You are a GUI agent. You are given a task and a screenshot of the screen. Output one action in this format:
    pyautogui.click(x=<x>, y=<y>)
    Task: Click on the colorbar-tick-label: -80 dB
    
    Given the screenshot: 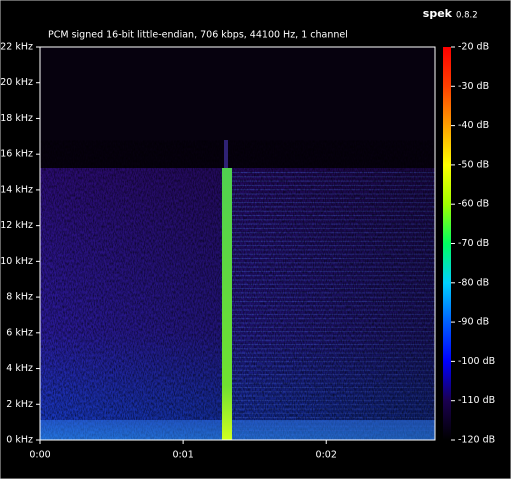 What is the action you would take?
    pyautogui.click(x=473, y=282)
    